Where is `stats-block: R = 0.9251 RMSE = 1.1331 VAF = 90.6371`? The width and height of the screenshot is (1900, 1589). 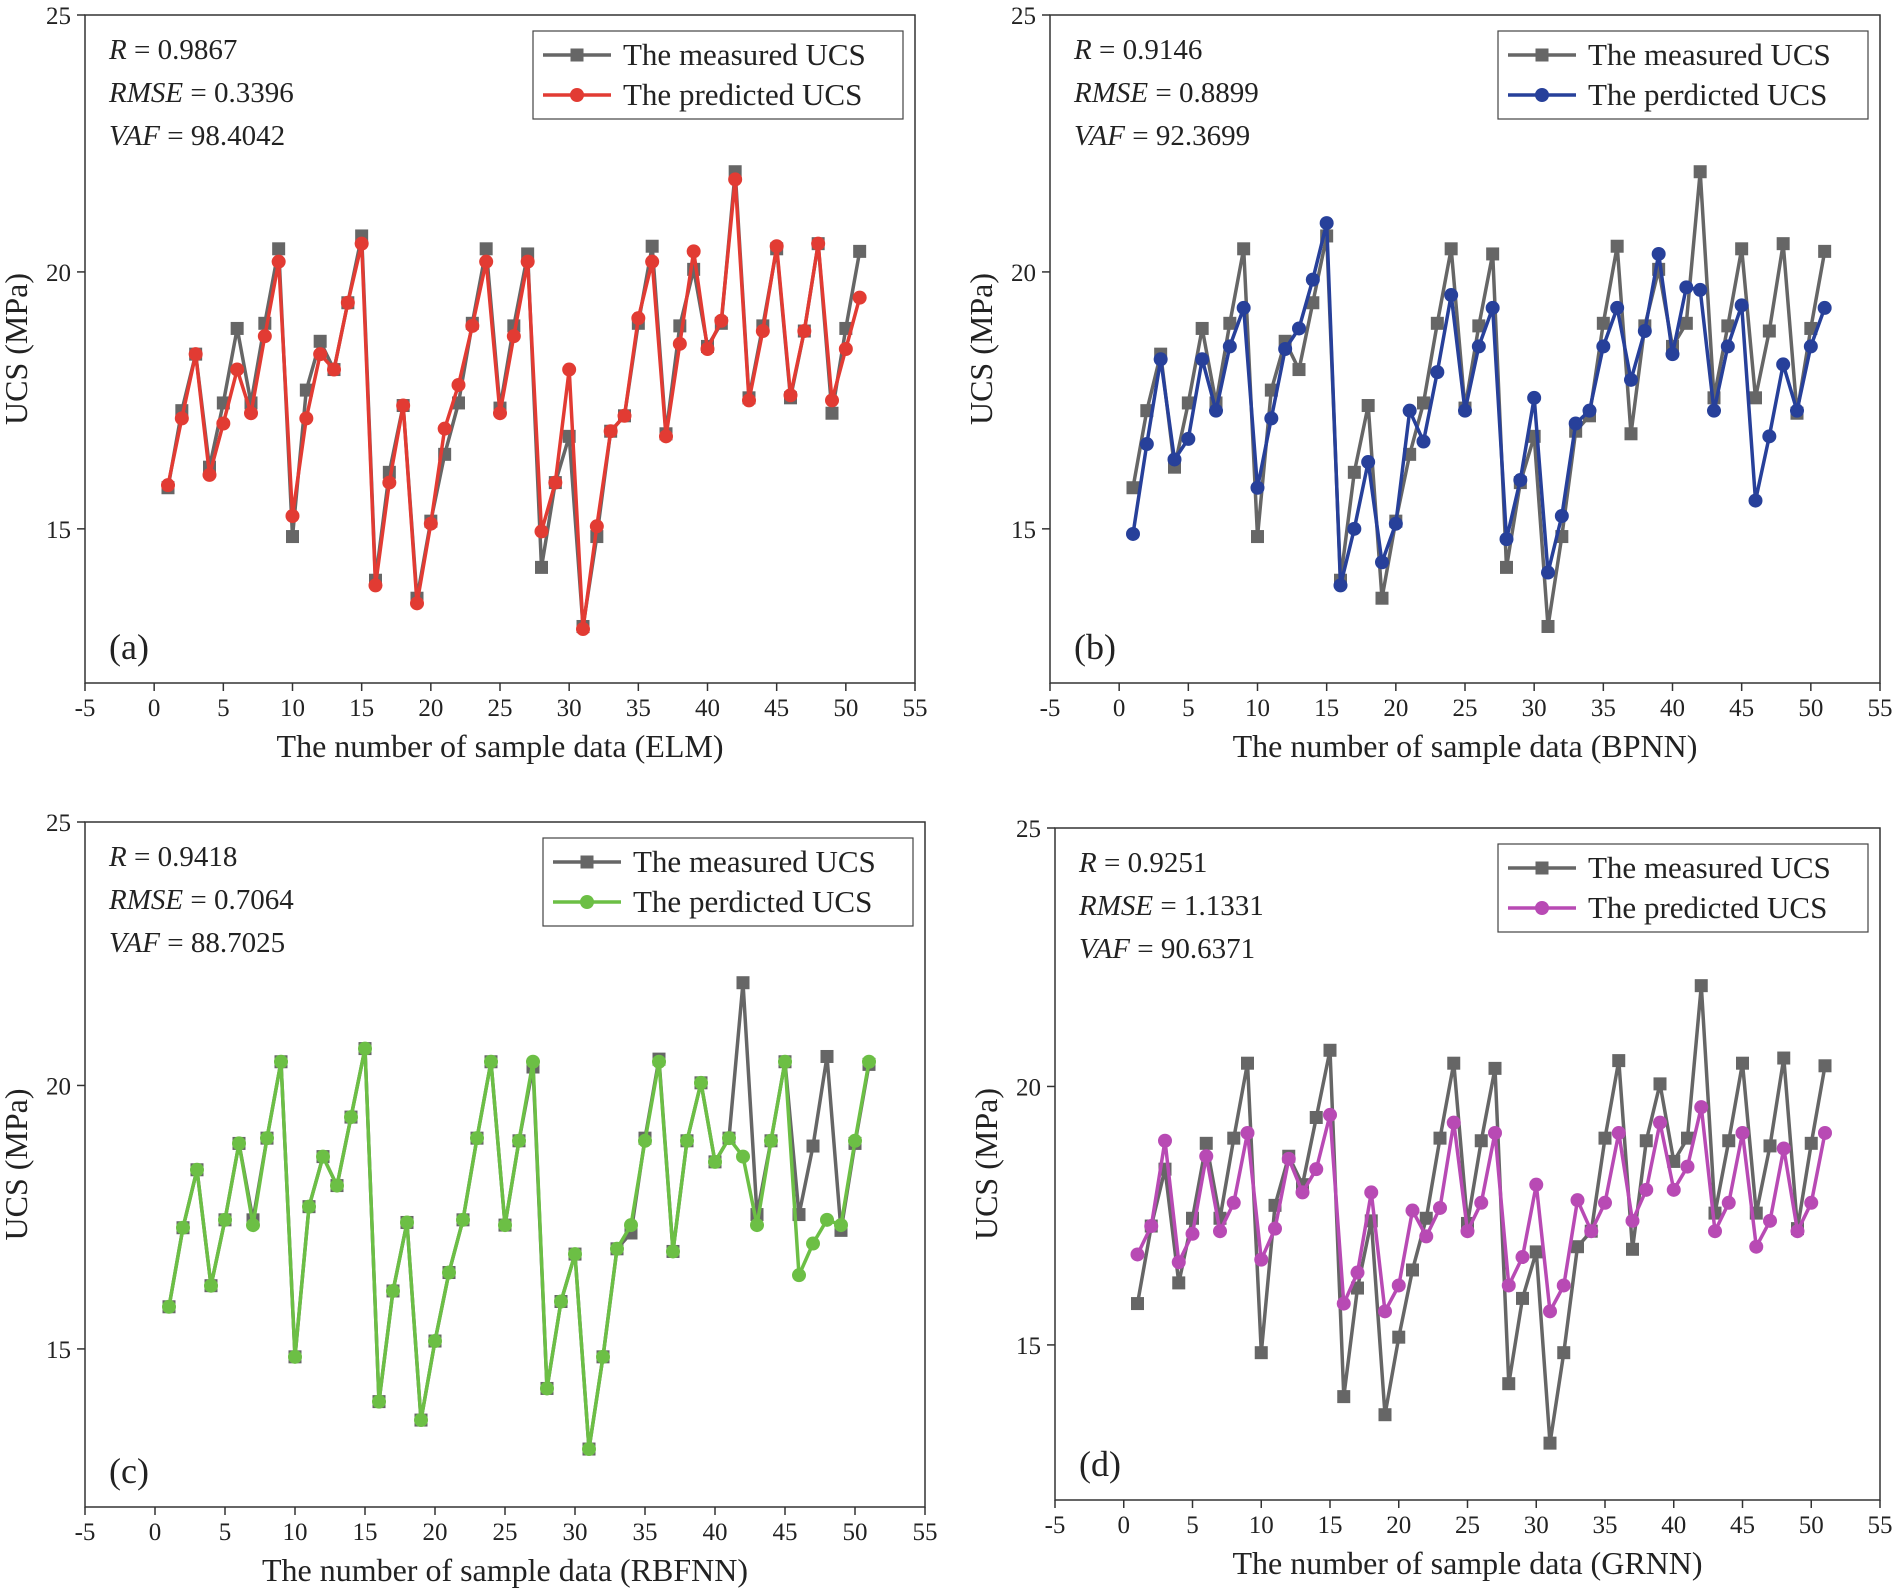
stats-block: R = 0.9251 RMSE = 1.1331 VAF = 90.6371 is located at coordinates (1171, 906).